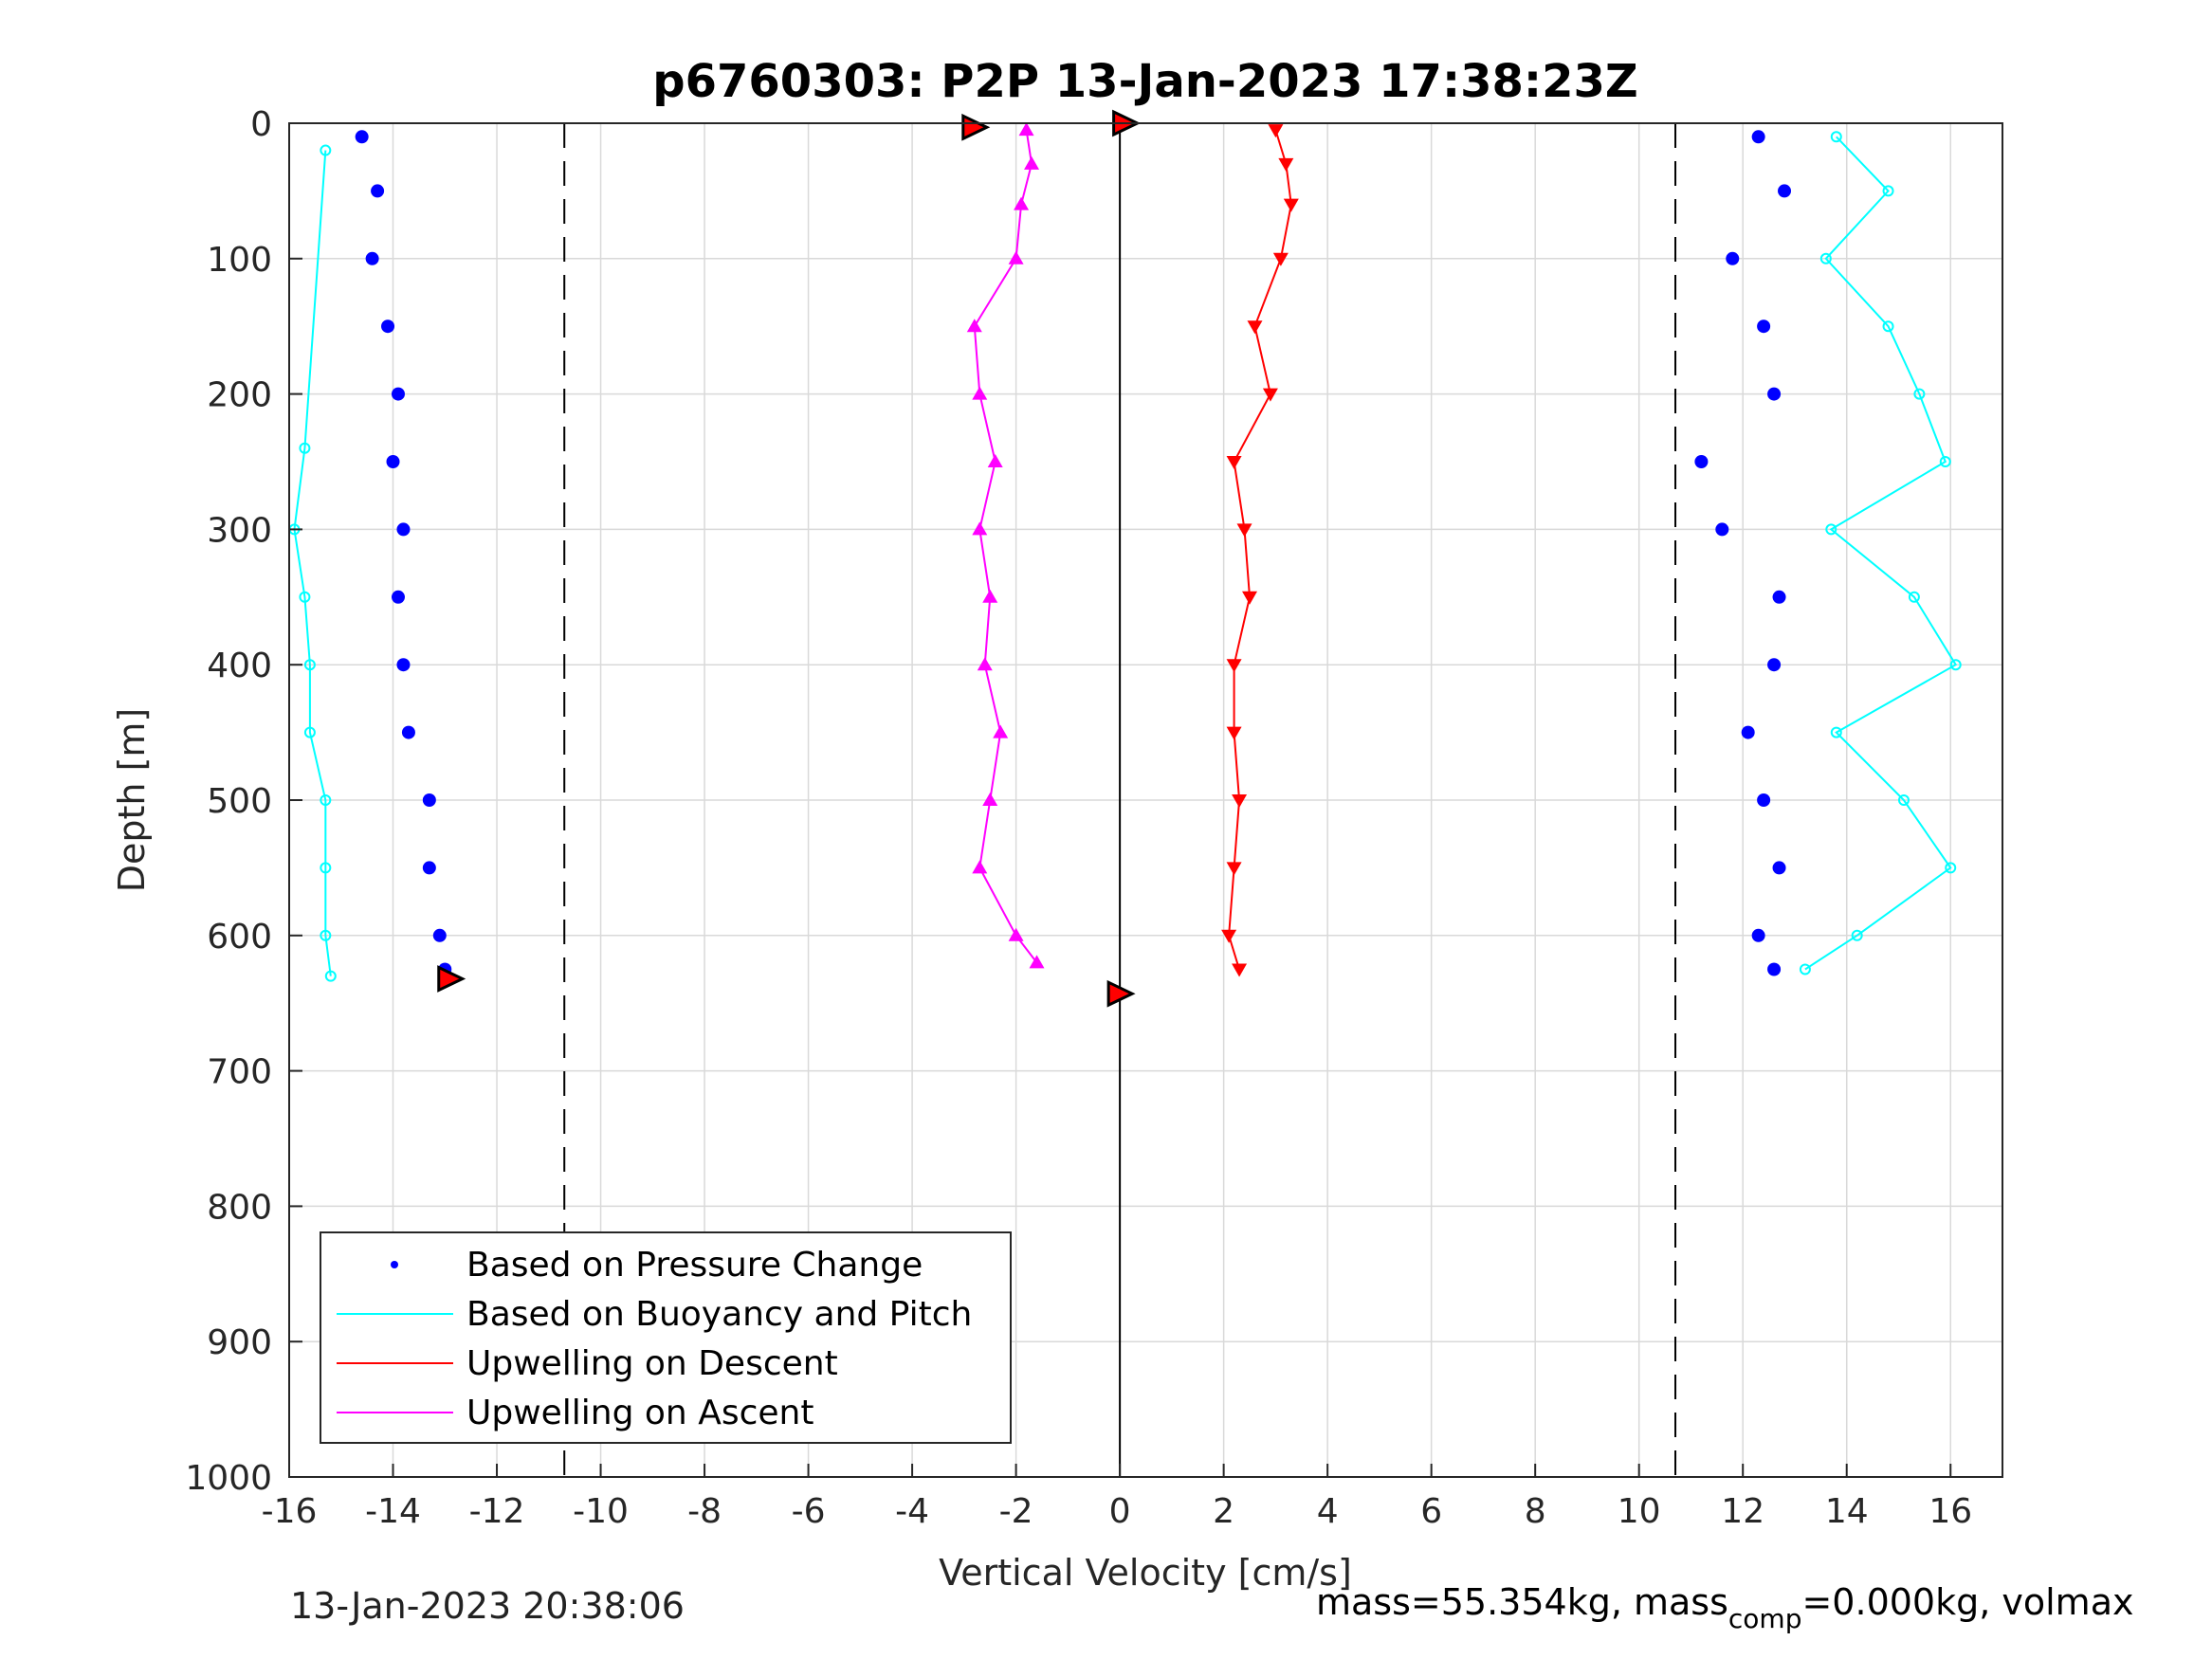 The height and width of the screenshot is (1659, 2212). What do you see at coordinates (809, 1511) in the screenshot?
I see `x-tick-label: -6` at bounding box center [809, 1511].